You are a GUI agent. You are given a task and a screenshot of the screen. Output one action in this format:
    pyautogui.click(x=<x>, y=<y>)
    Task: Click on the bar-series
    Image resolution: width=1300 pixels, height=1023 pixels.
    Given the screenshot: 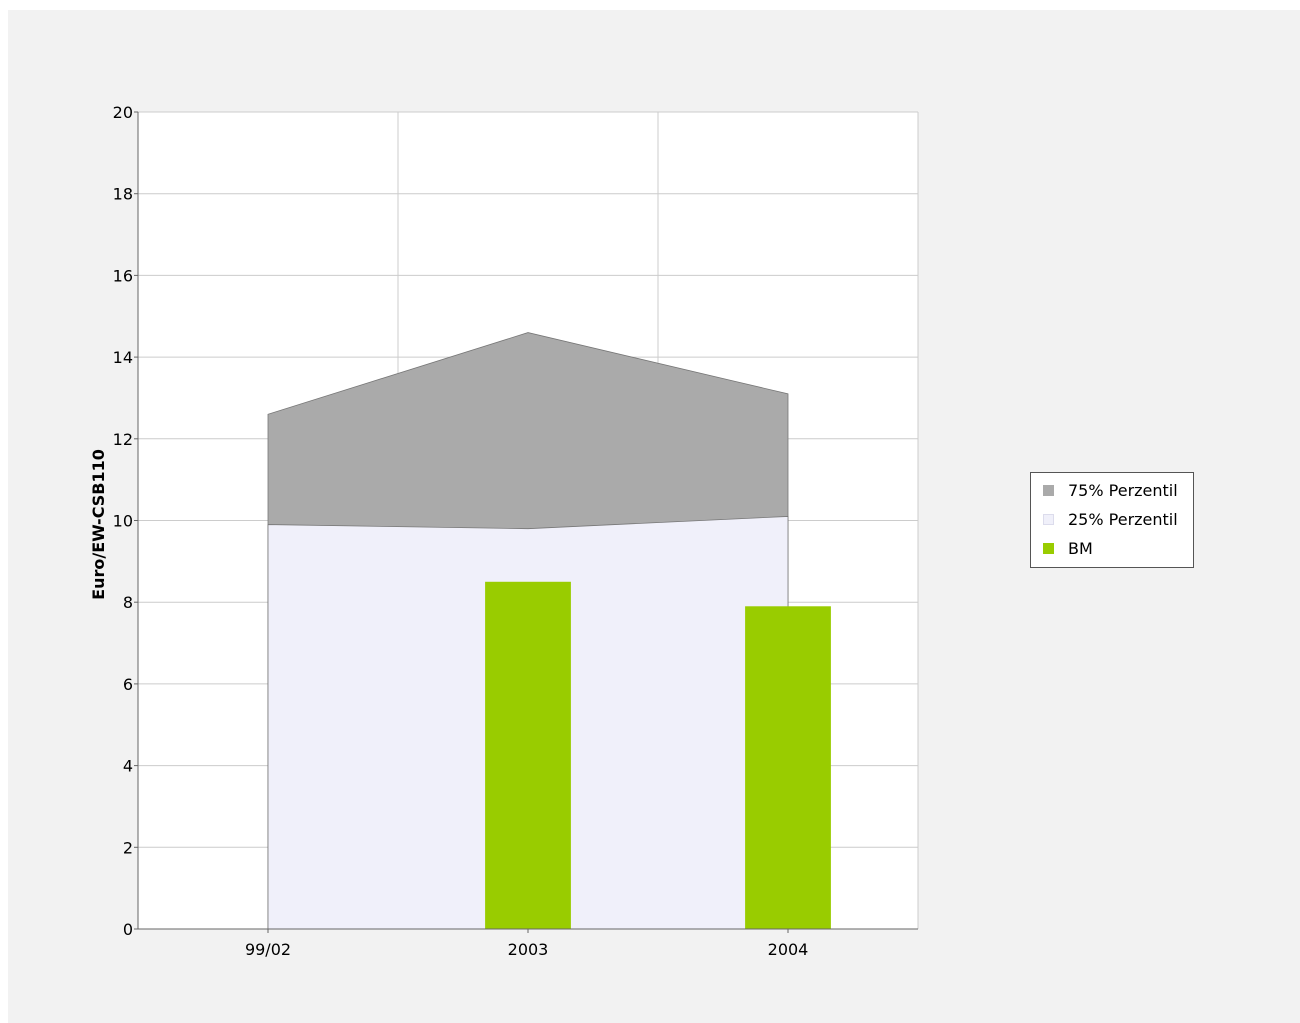 What is the action you would take?
    pyautogui.click(x=658, y=755)
    